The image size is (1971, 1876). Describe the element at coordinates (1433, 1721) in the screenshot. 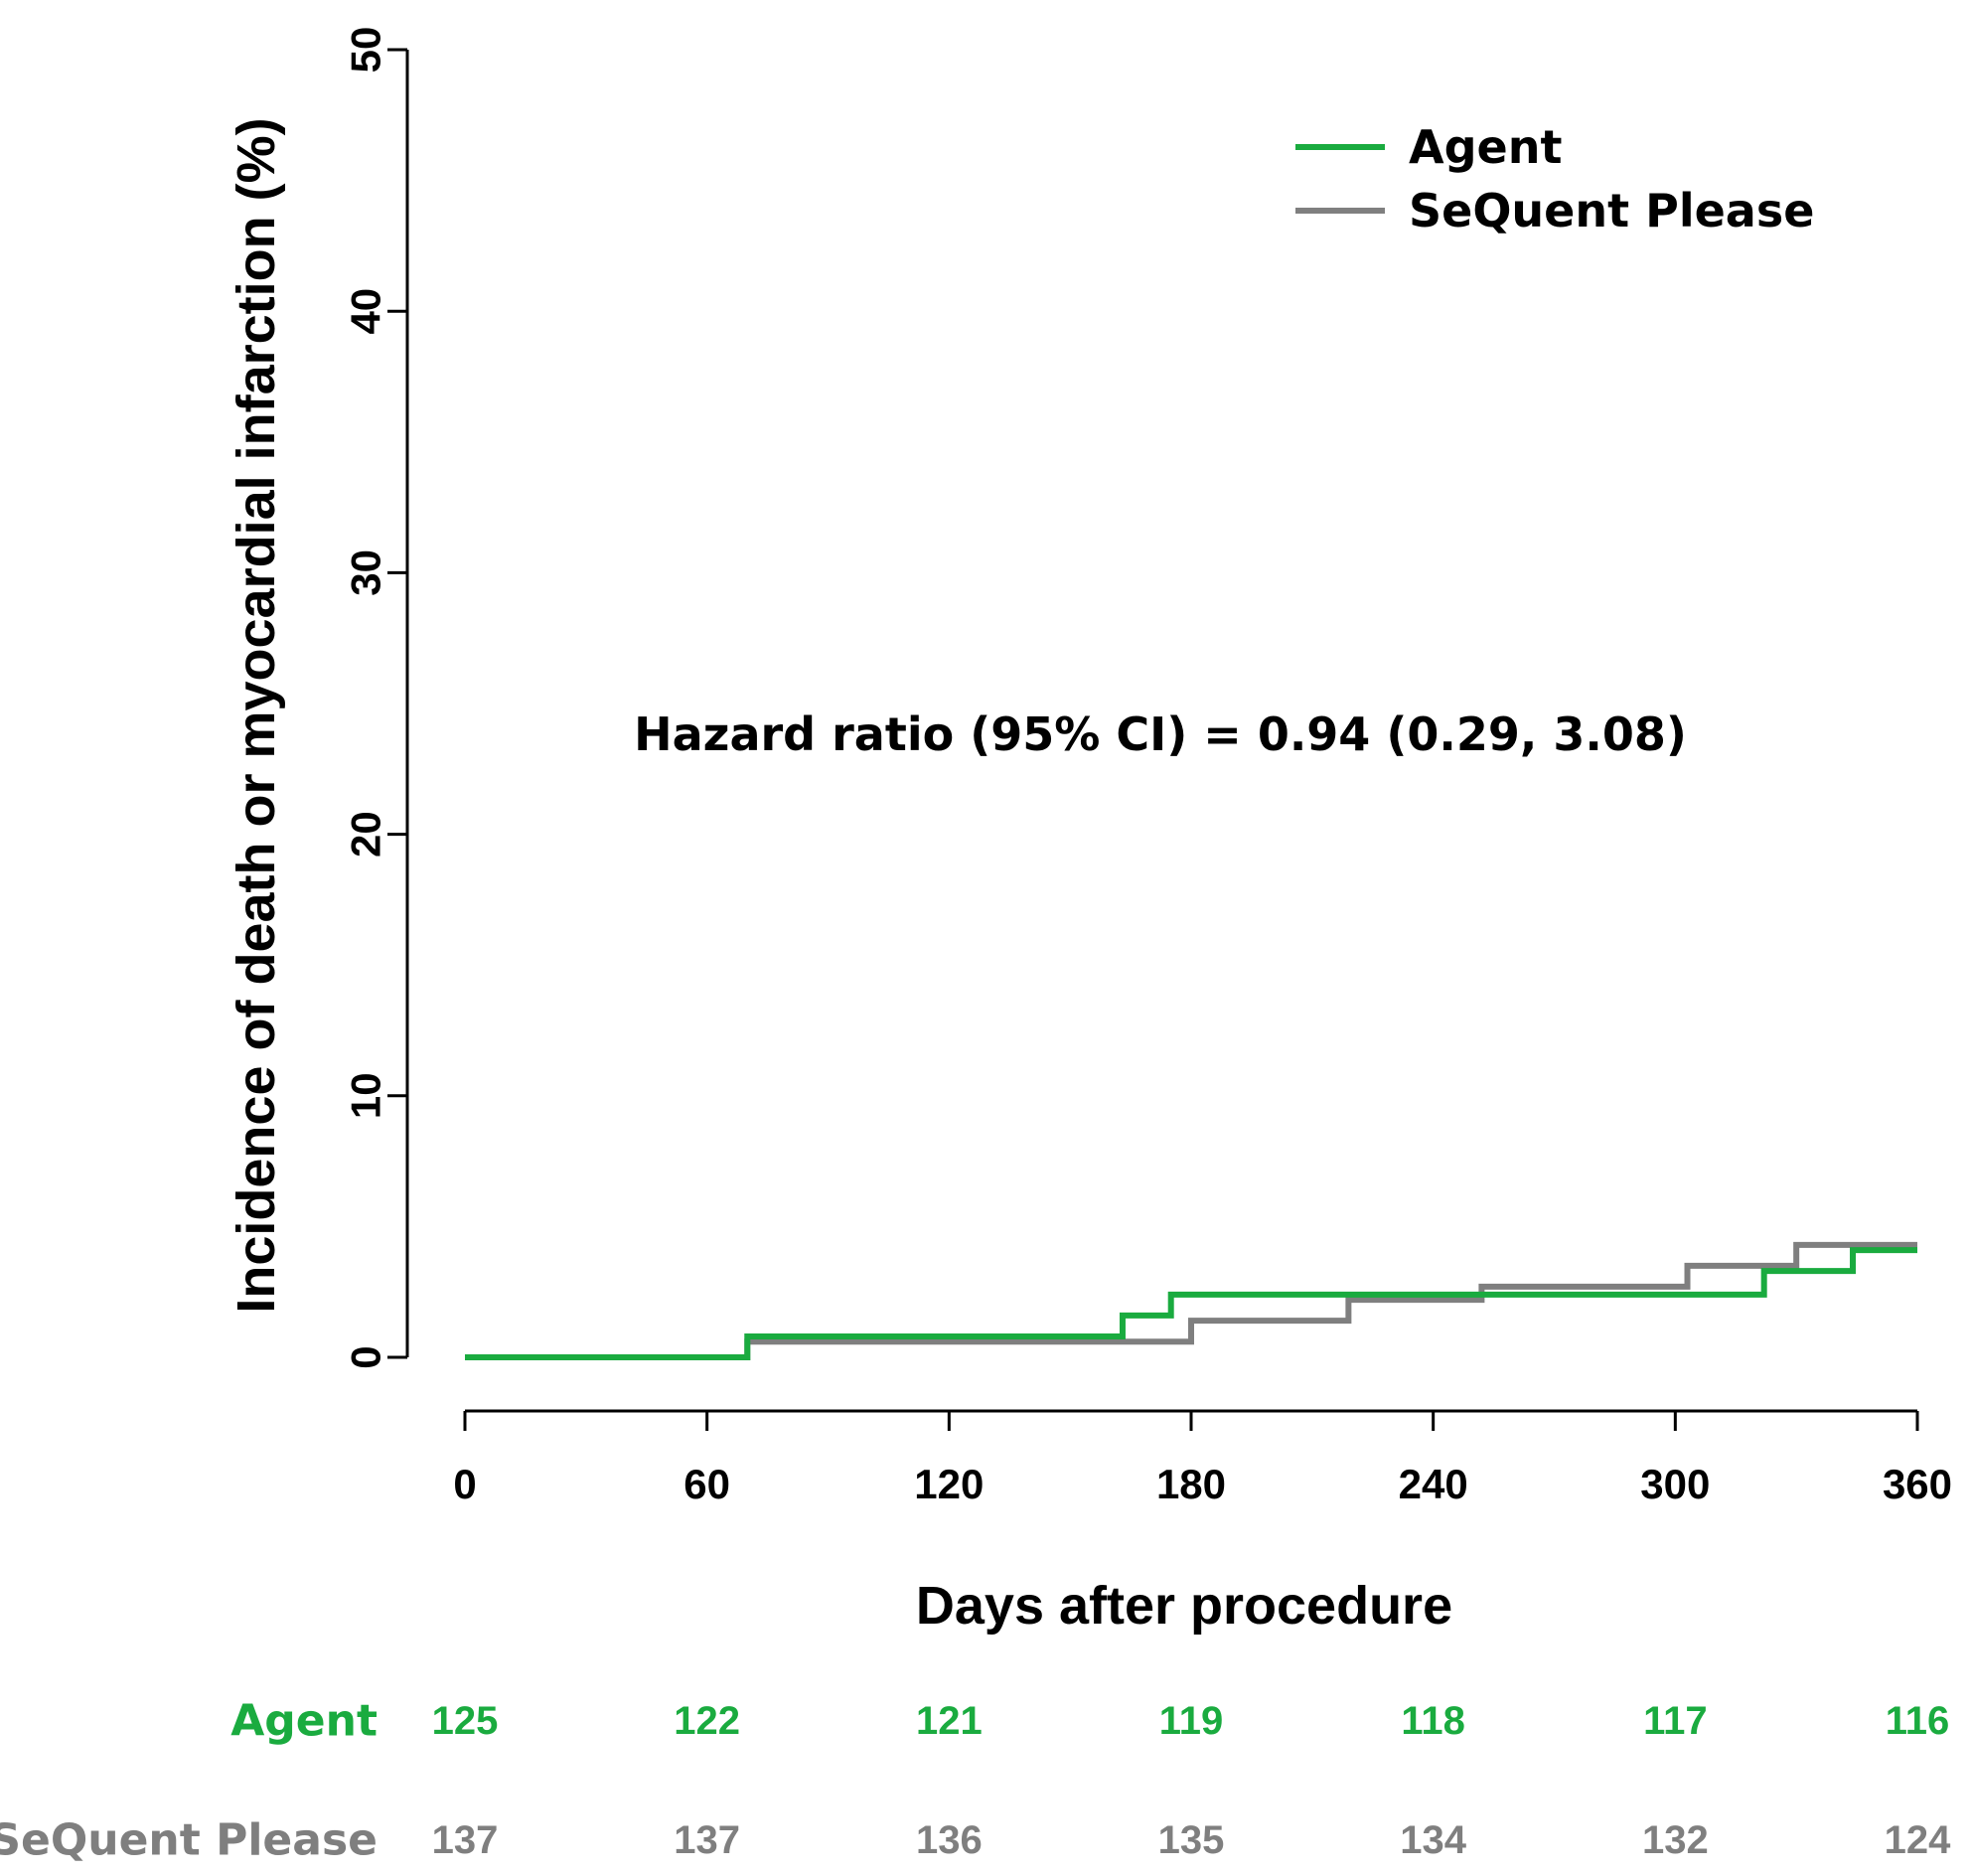

I see `risk-value: 118` at that location.